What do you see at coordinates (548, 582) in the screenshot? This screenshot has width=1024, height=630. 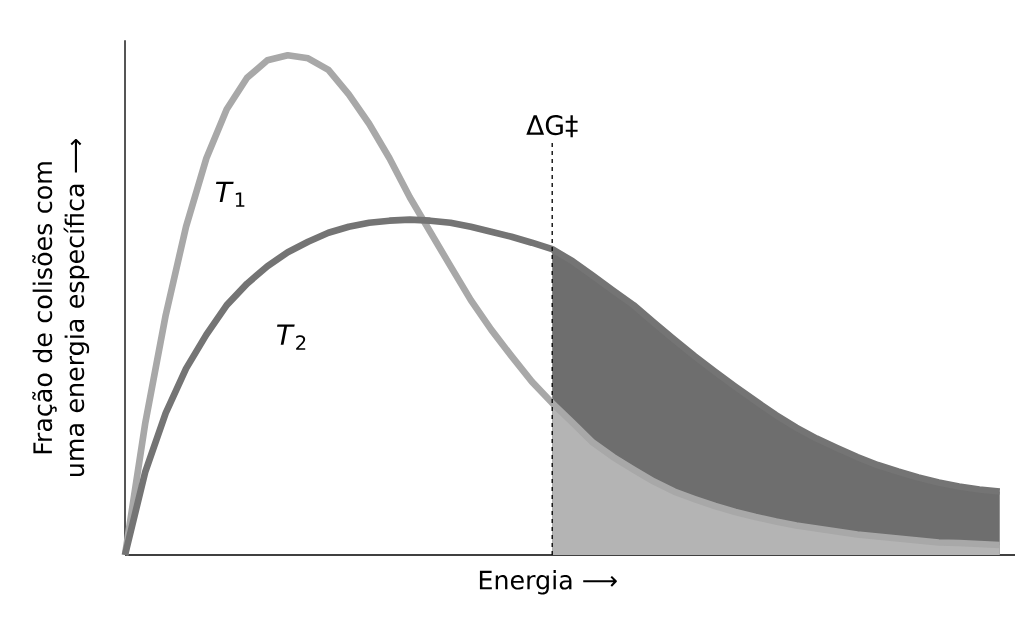 I see `x-axis-title: Energia ⟶` at bounding box center [548, 582].